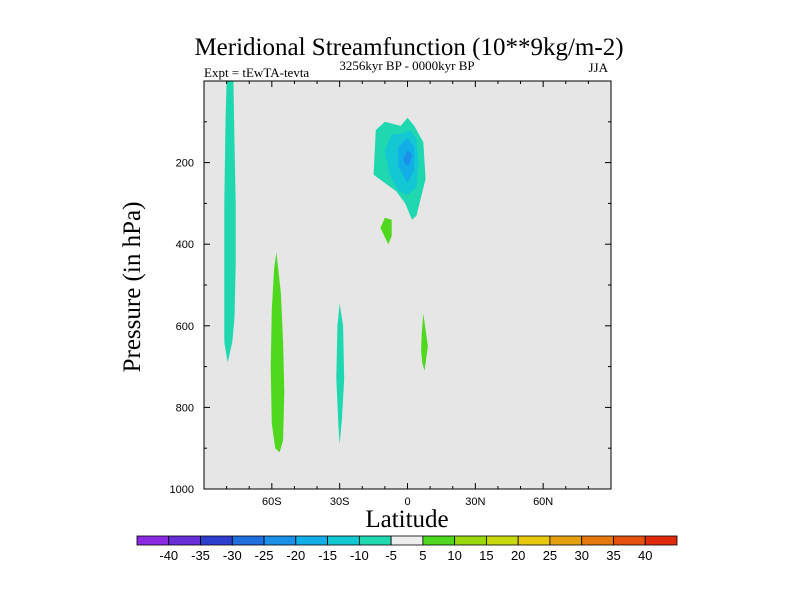 The image size is (800, 600). What do you see at coordinates (598, 67) in the screenshot?
I see `season-annotation: JJA` at bounding box center [598, 67].